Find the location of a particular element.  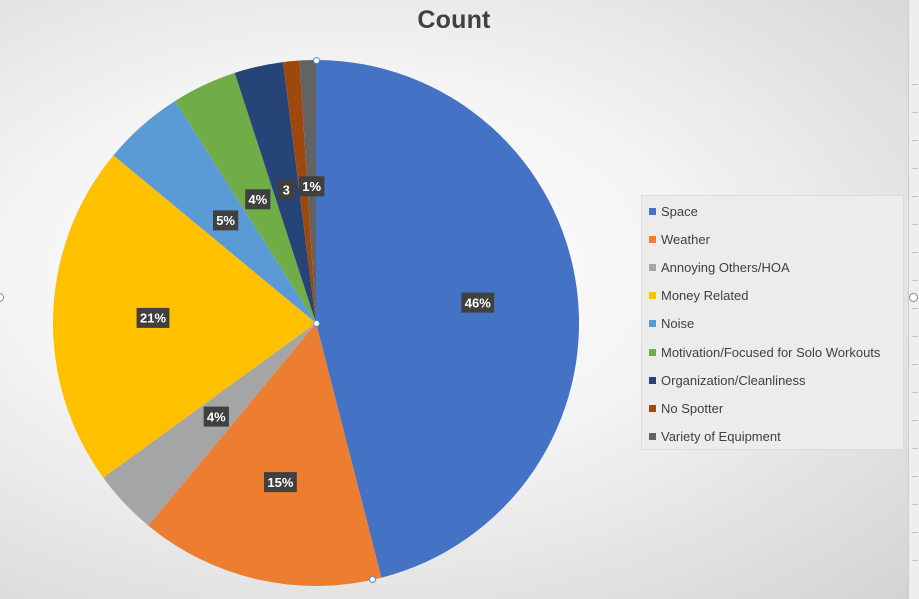

data-label-annoying-others-hoa: 4% is located at coordinates (216, 416).